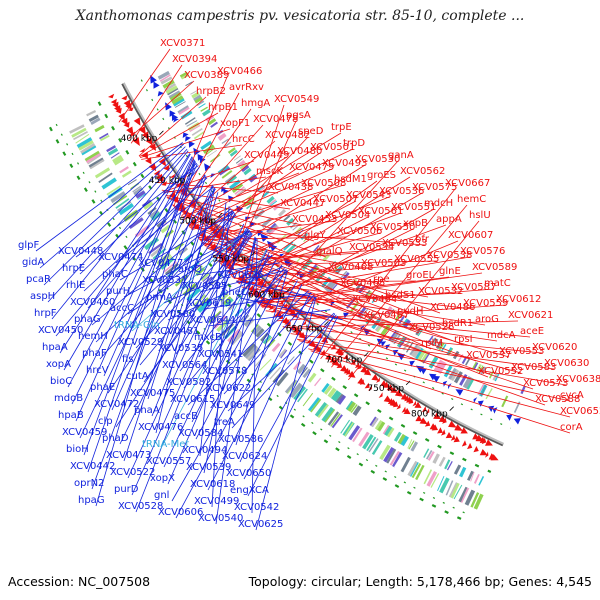  I want to click on gene-label: xopA, so click(58, 364).